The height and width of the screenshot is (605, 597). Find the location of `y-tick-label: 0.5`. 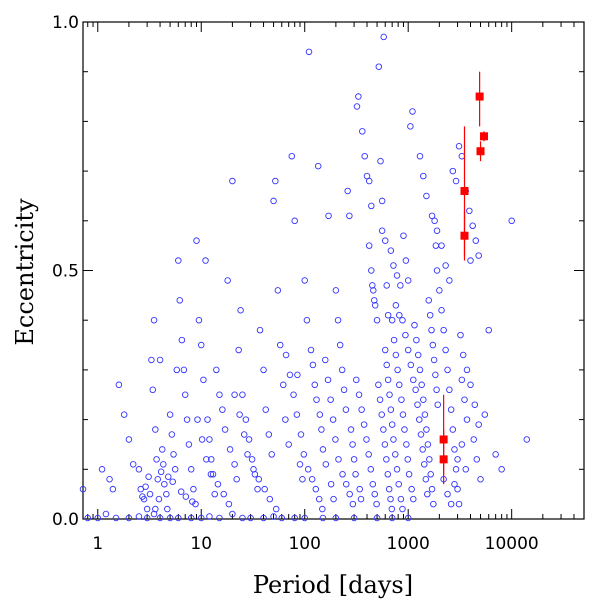

y-tick-label: 0.5 is located at coordinates (65, 272).